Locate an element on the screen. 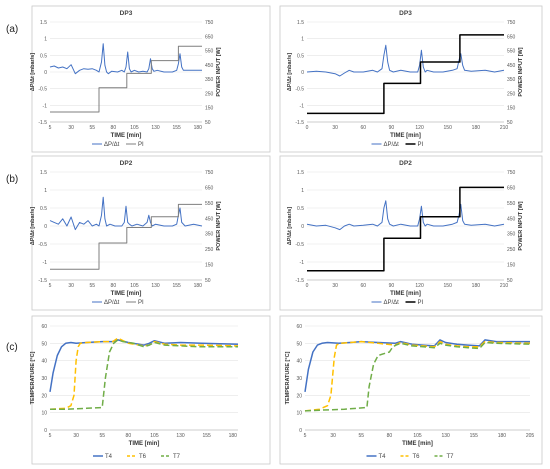 The width and height of the screenshot is (550, 469). y-tick-label: 0.5 is located at coordinates (300, 56).